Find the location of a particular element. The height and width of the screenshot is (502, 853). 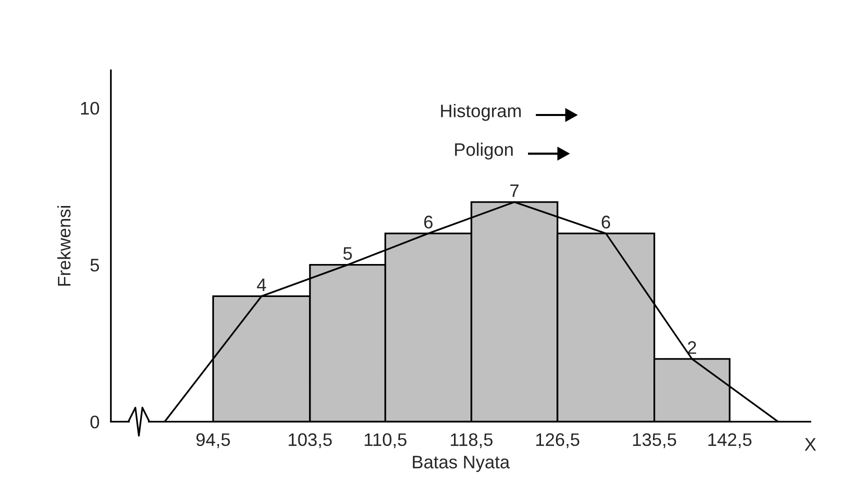

x-tick-label: 110,5 is located at coordinates (385, 440).